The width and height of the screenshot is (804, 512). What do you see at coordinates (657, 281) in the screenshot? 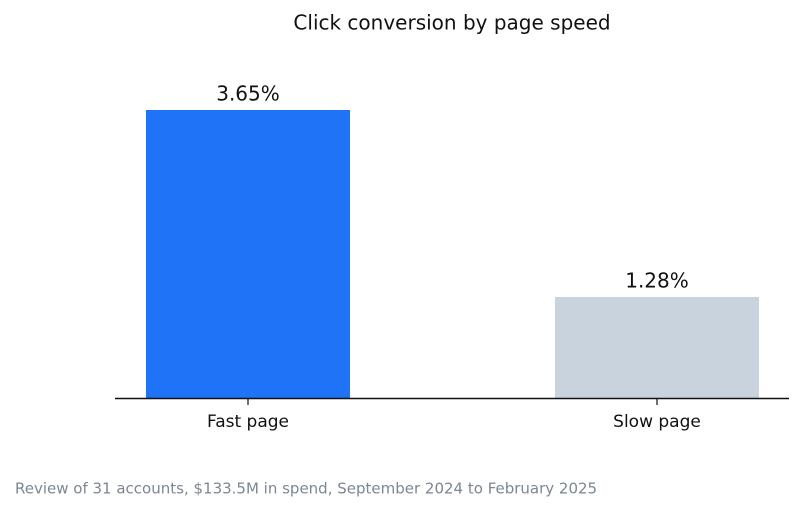
I see `value-label: 1.28%` at bounding box center [657, 281].